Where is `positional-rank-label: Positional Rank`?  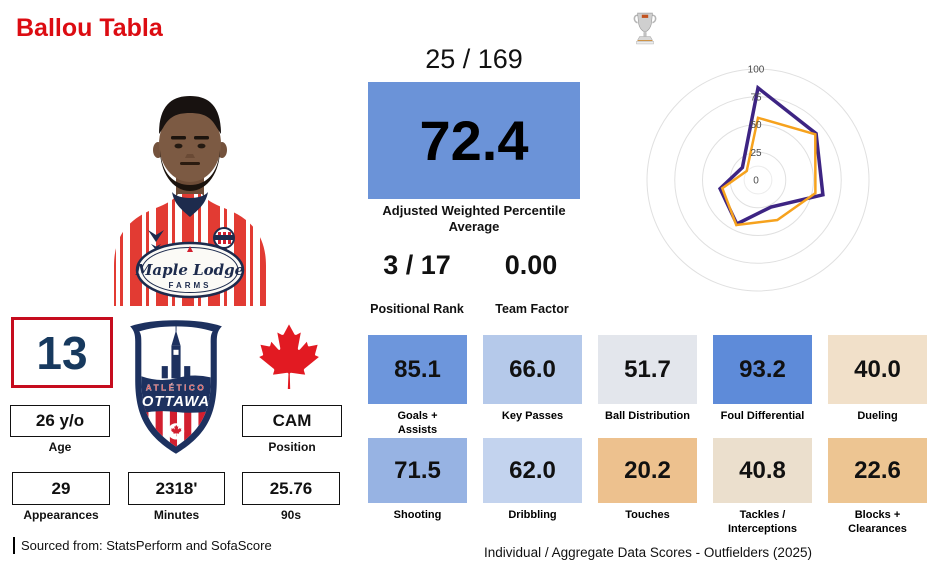
positional-rank-label: Positional Rank is located at coordinates (417, 309).